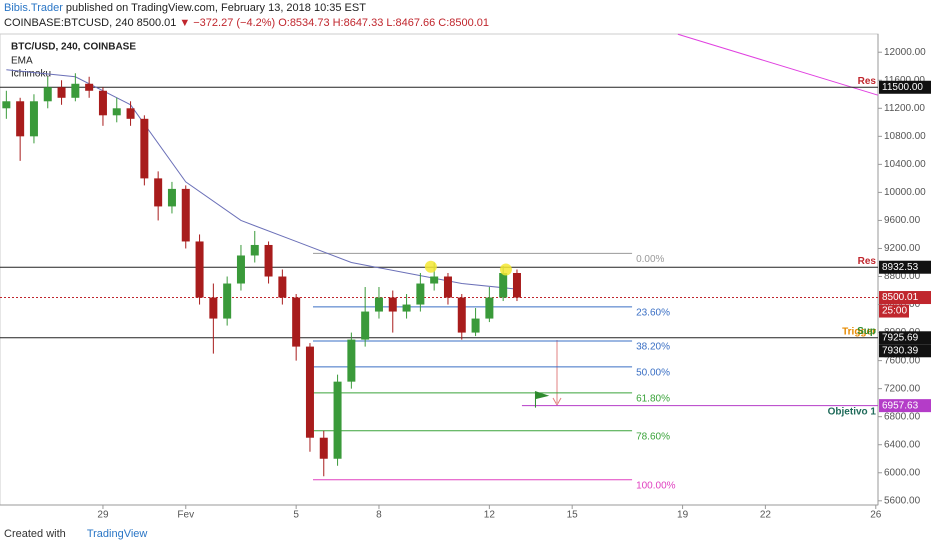  Describe the element at coordinates (22, 61) in the screenshot. I see `indicator: EMA` at that location.